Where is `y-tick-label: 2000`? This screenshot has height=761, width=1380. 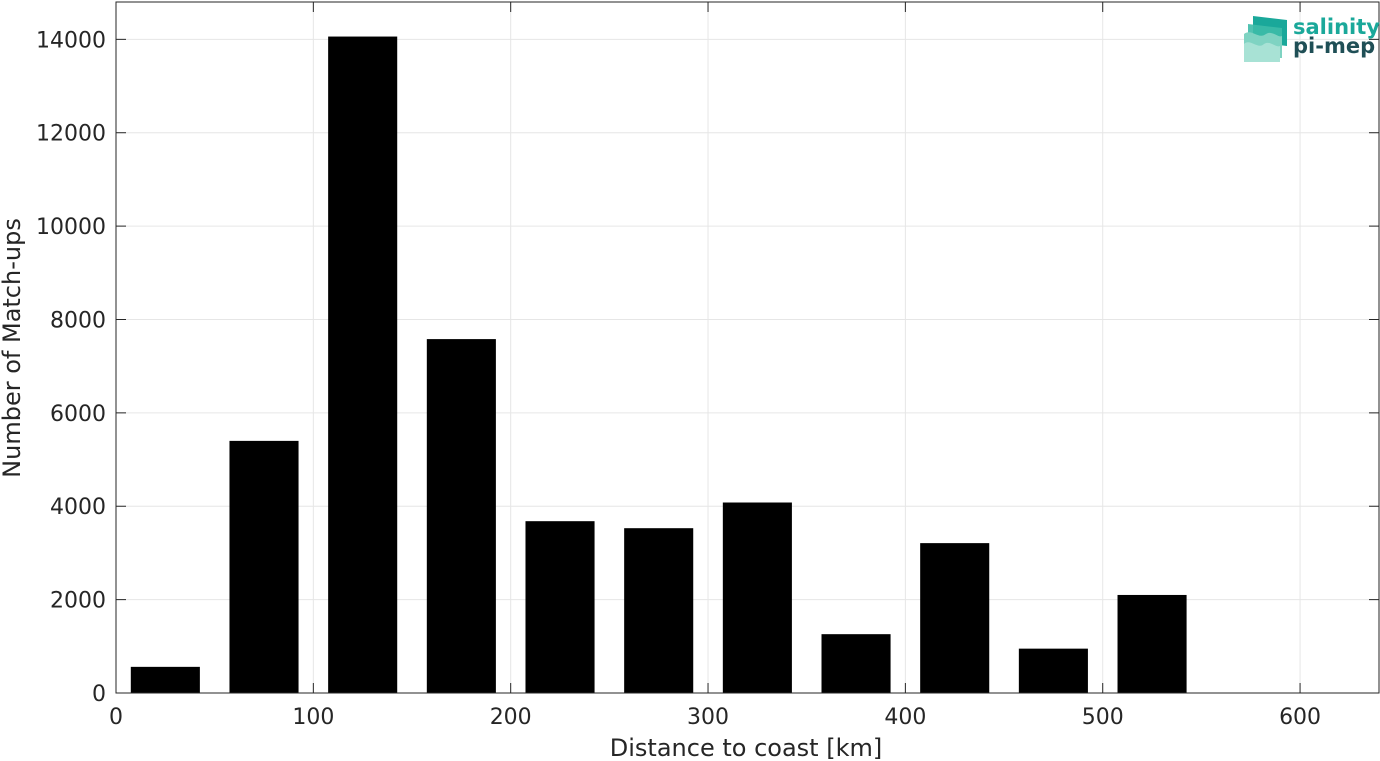
y-tick-label: 2000 is located at coordinates (78, 601).